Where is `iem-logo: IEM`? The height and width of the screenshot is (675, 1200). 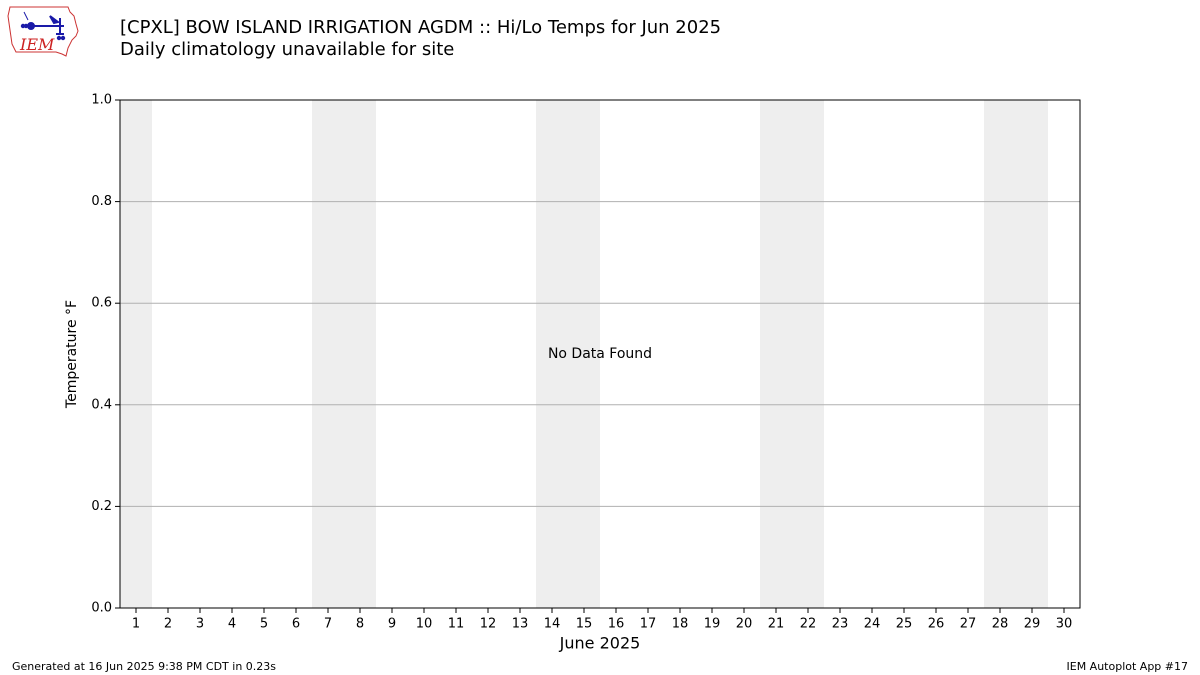 iem-logo: IEM is located at coordinates (43, 31).